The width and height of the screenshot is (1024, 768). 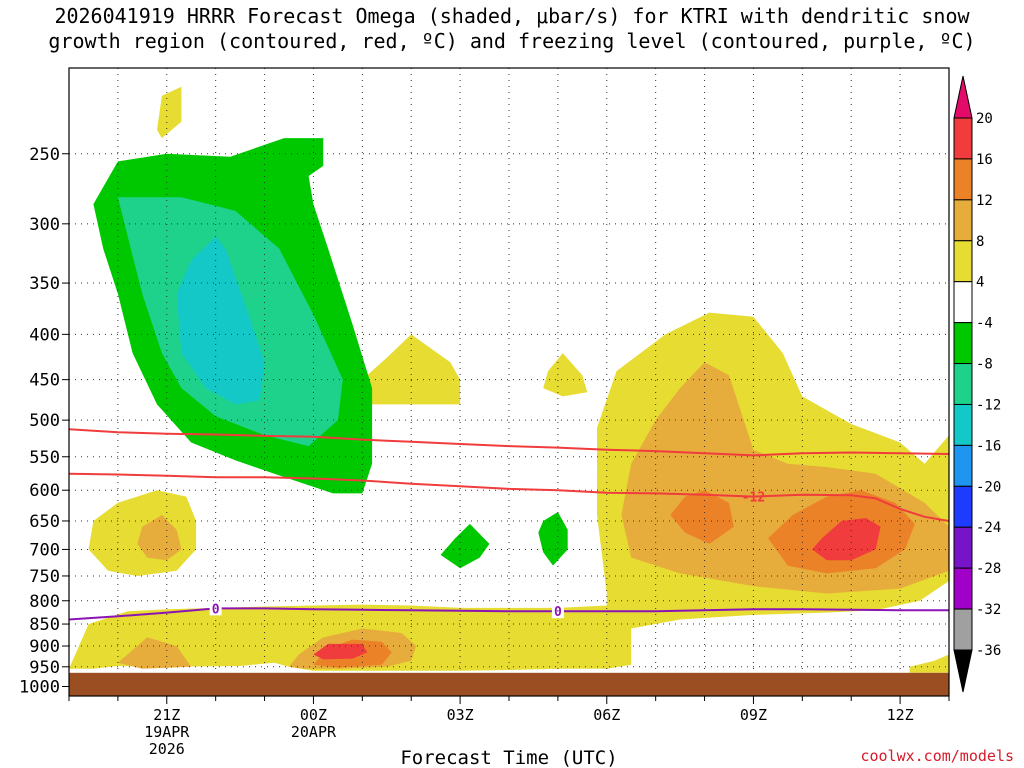 What do you see at coordinates (44, 225) in the screenshot?
I see `ytick-label-300: 300` at bounding box center [44, 225].